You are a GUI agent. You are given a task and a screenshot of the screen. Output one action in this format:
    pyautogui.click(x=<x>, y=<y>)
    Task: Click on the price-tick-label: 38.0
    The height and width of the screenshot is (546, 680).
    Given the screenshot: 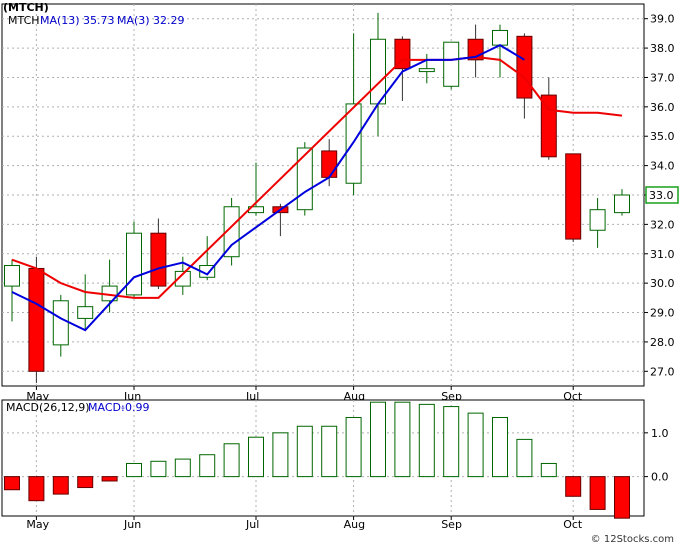 What is the action you would take?
    pyautogui.click(x=662, y=48)
    